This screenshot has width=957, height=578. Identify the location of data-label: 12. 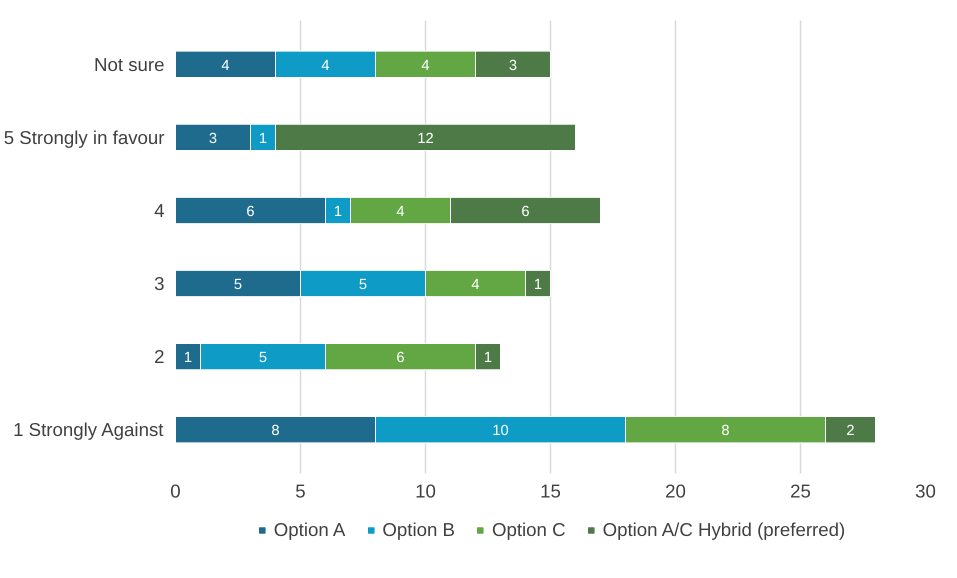
(425, 138).